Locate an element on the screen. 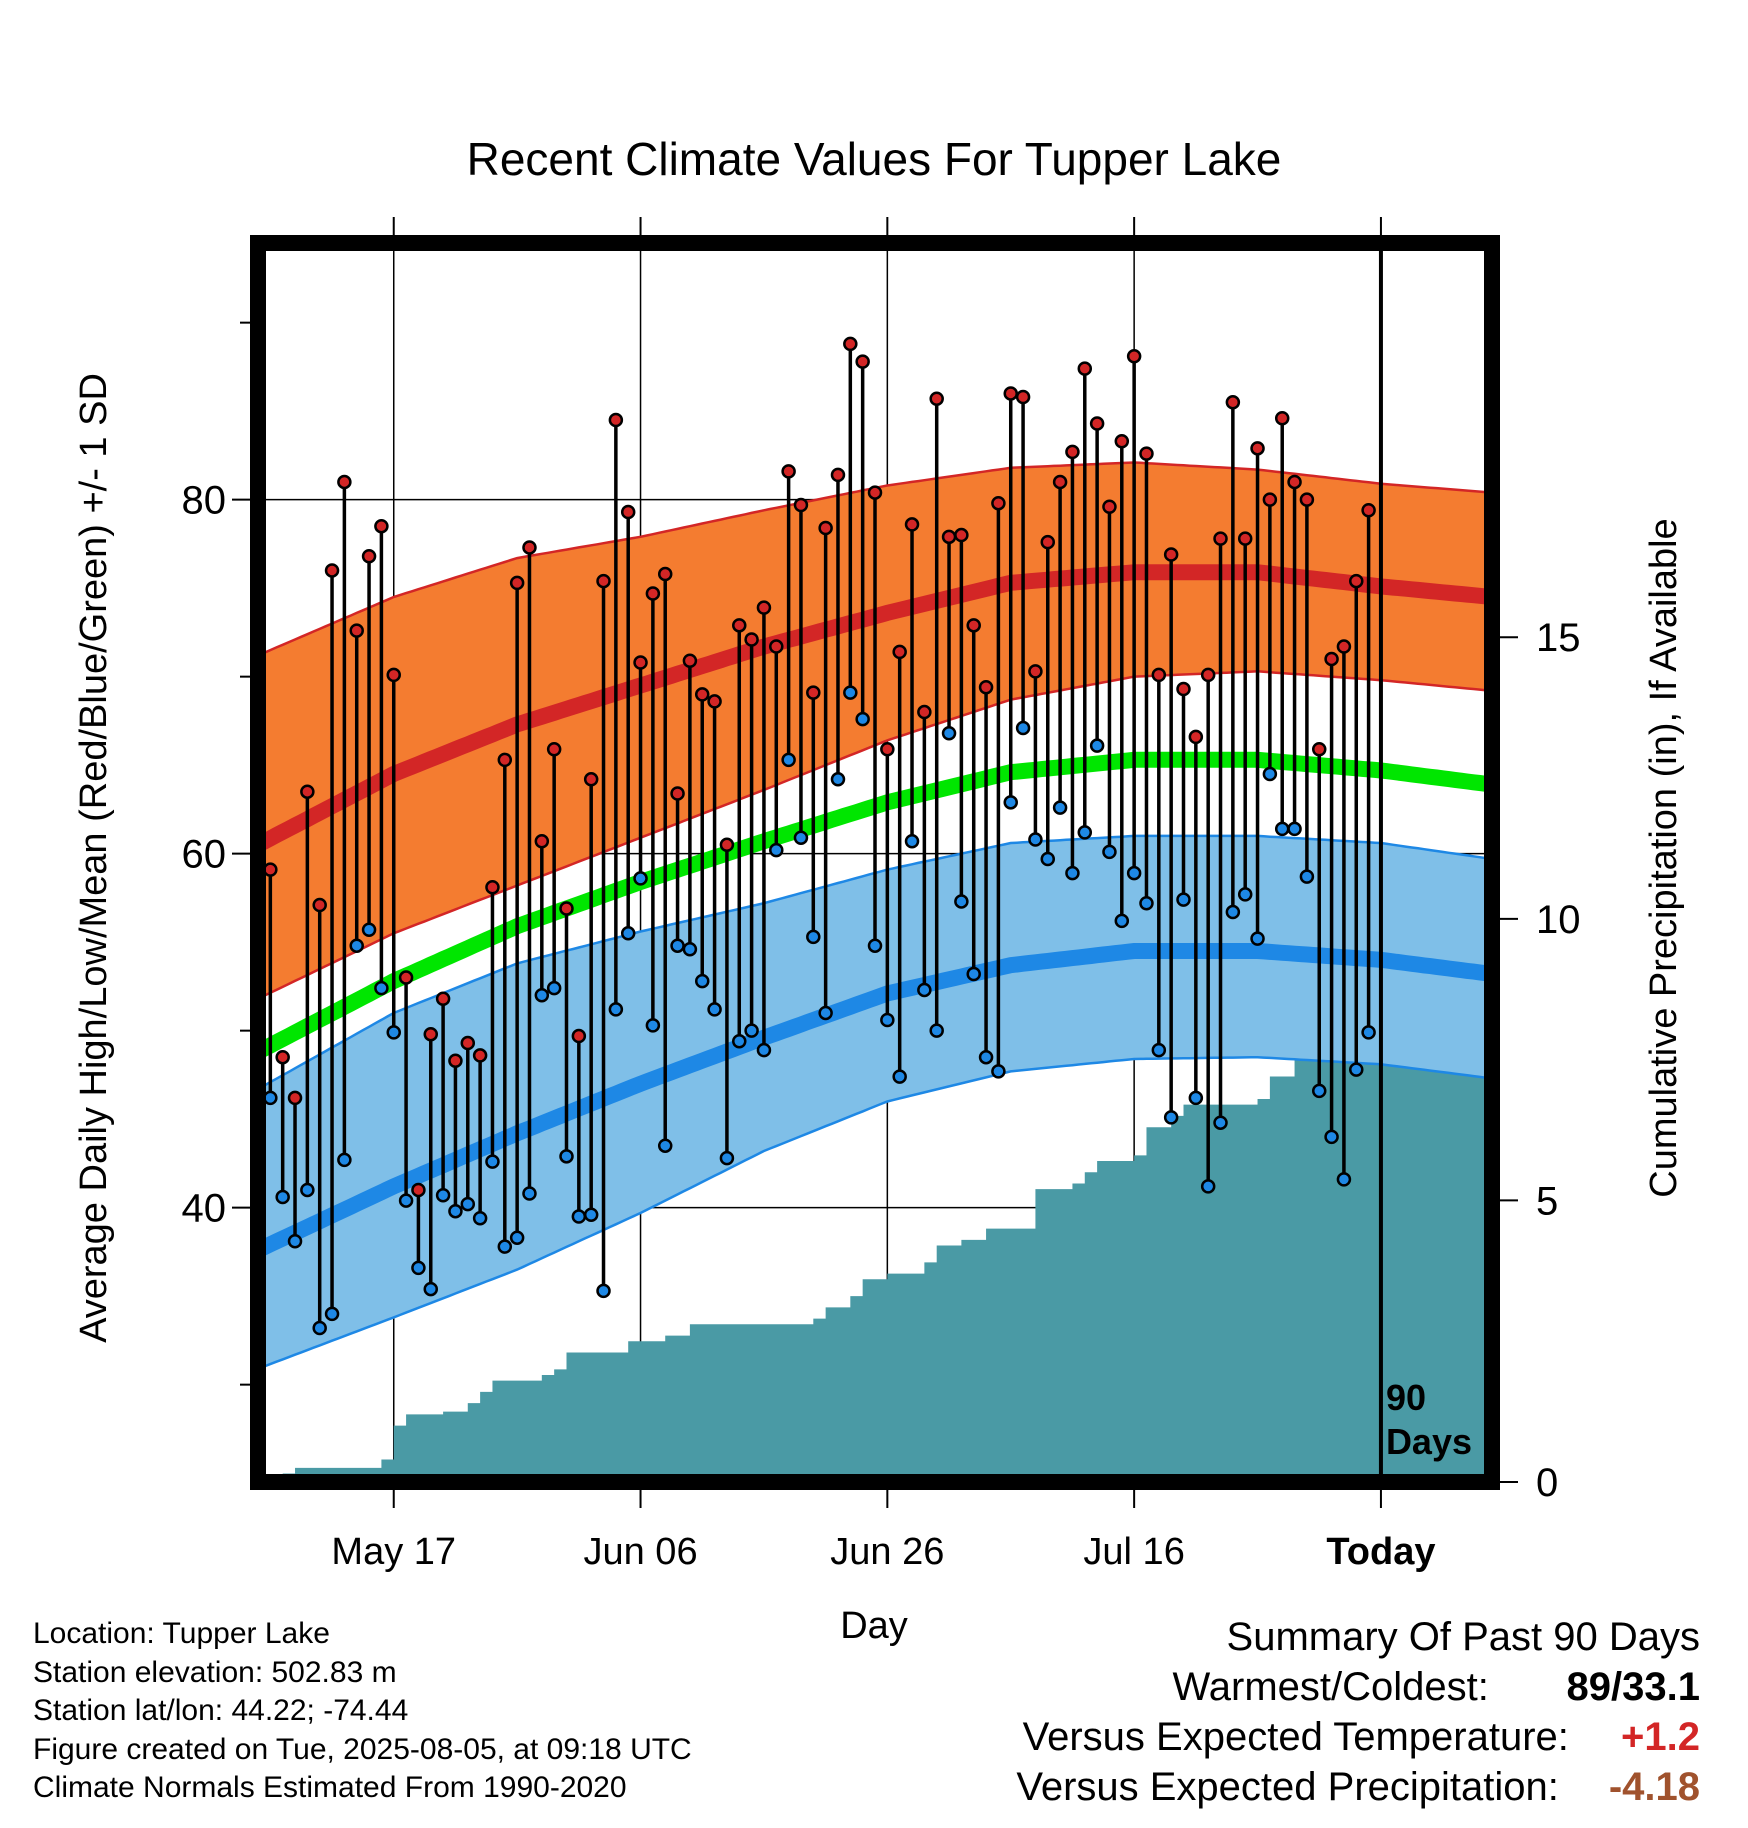  normals-text: Climate Normals Estimated From 1990-2020 is located at coordinates (330, 1787).